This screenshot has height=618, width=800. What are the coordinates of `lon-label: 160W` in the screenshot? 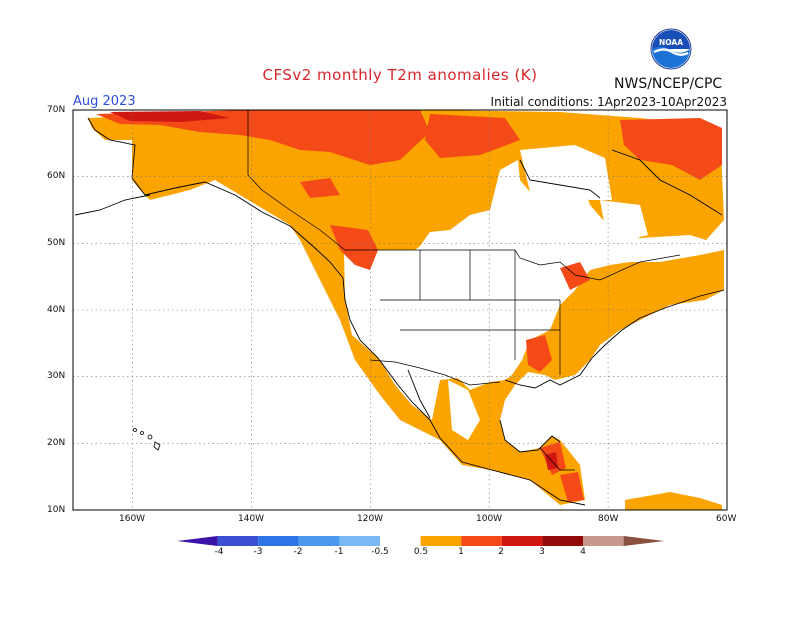 It's located at (132, 519).